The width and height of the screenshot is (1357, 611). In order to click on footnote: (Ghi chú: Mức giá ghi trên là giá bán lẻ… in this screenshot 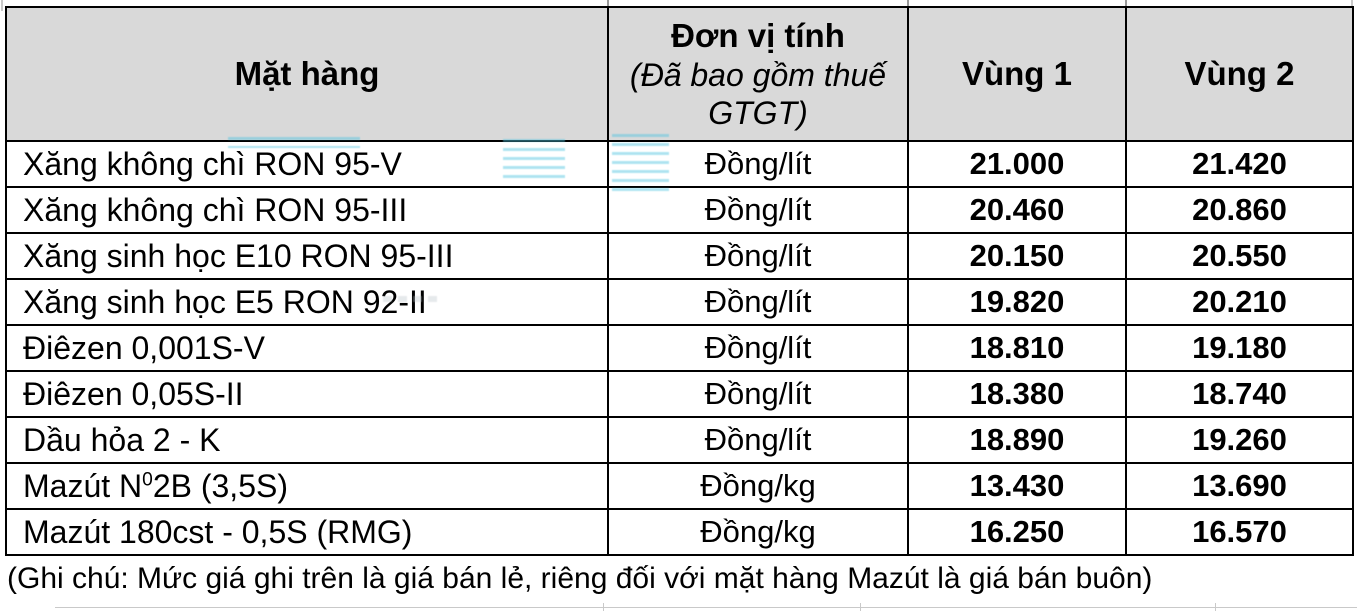, I will do `click(580, 578)`.